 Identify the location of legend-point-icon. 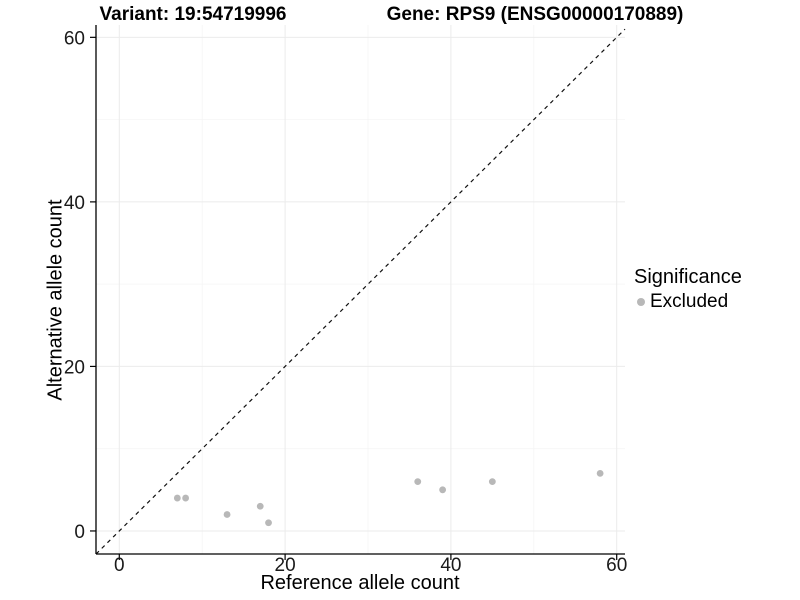
(641, 302).